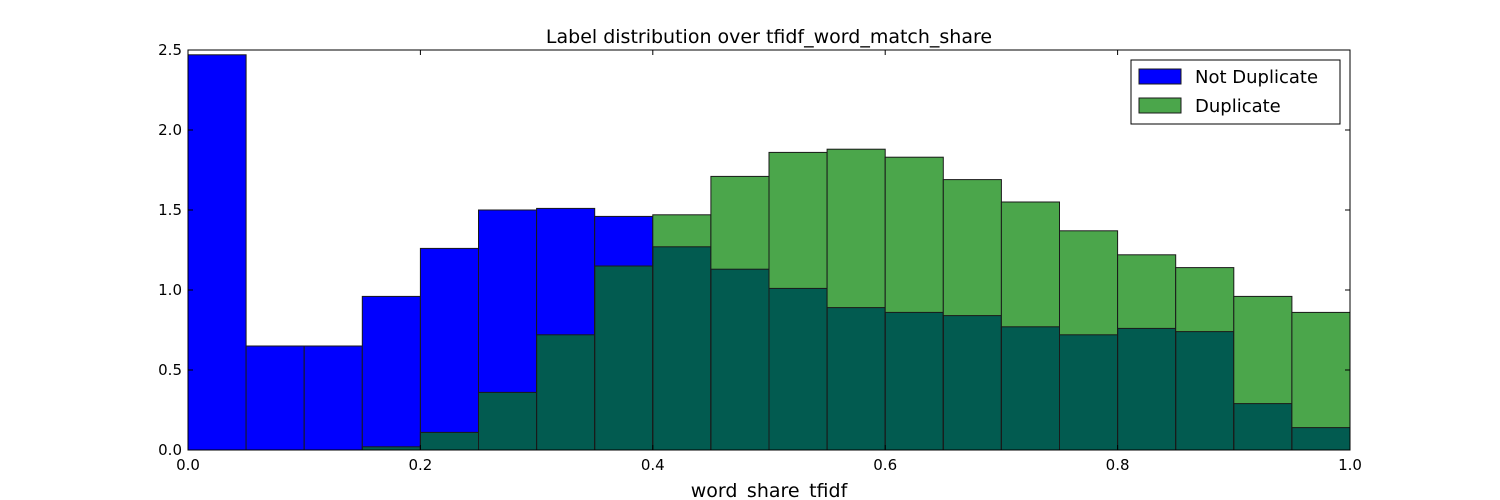 This screenshot has height=500, width=1500. What do you see at coordinates (770, 490) in the screenshot?
I see `x-axis-label: word_share_tfidf` at bounding box center [770, 490].